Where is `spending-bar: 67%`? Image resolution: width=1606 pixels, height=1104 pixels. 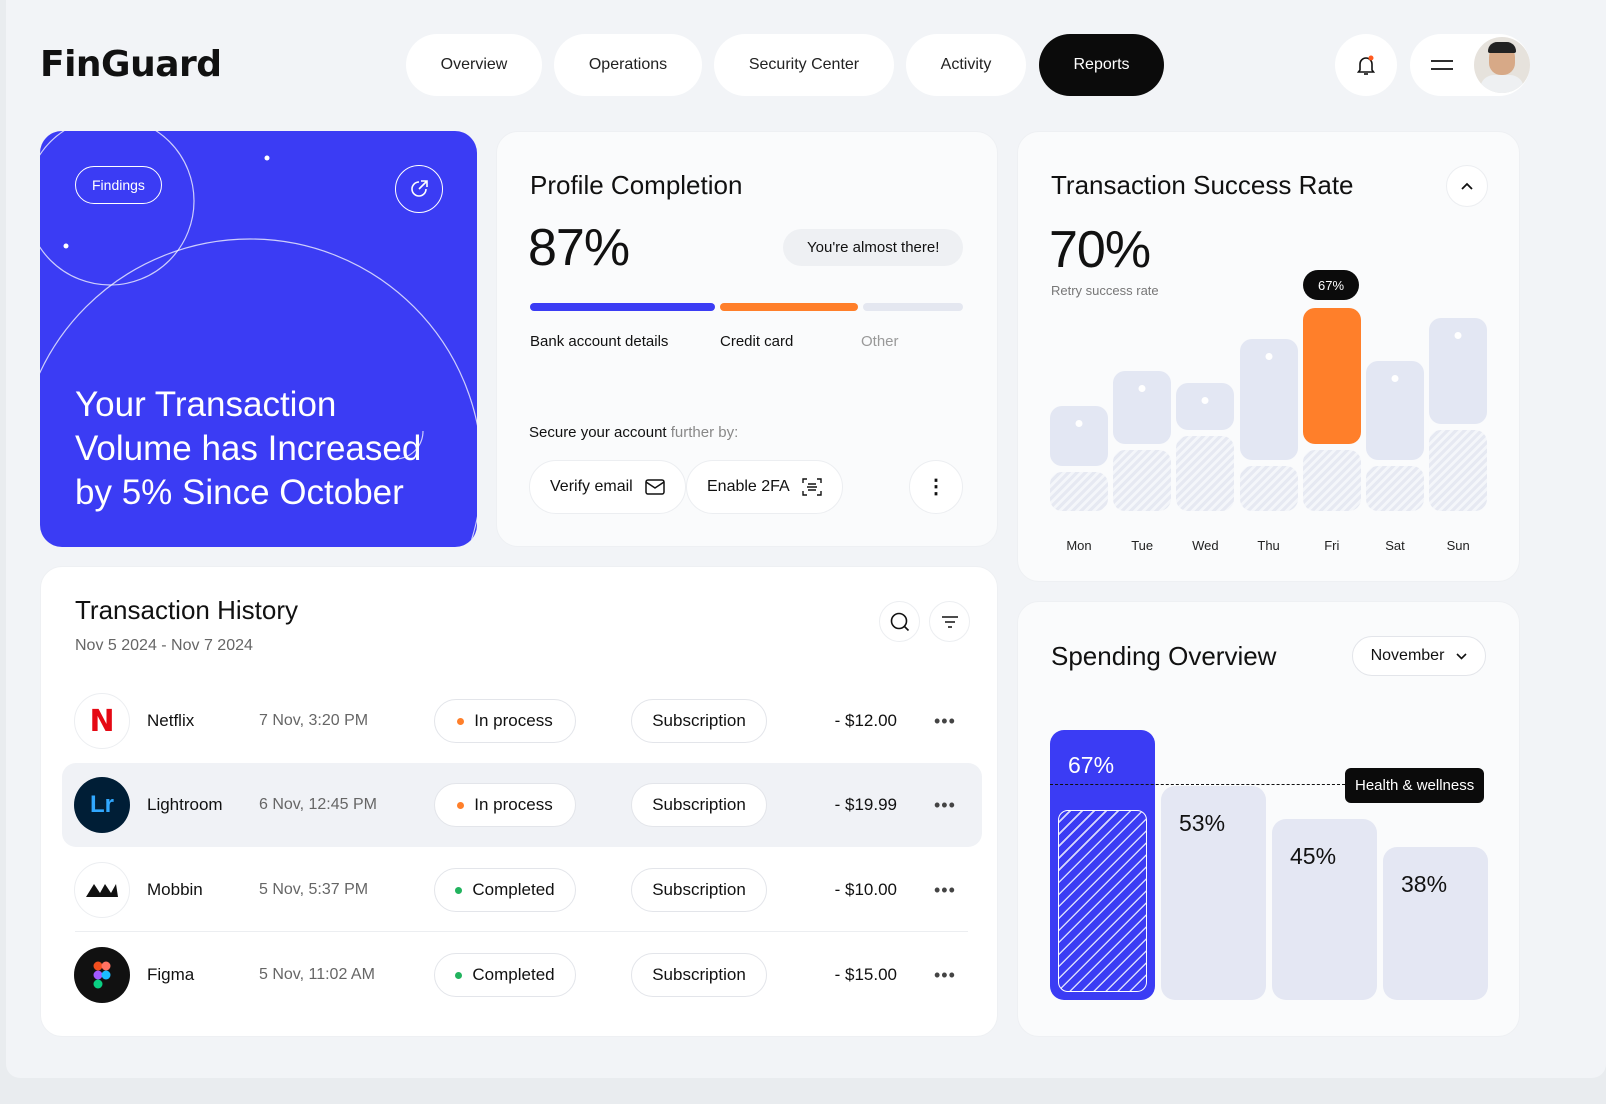
spending-bar: 67% is located at coordinates (1102, 864).